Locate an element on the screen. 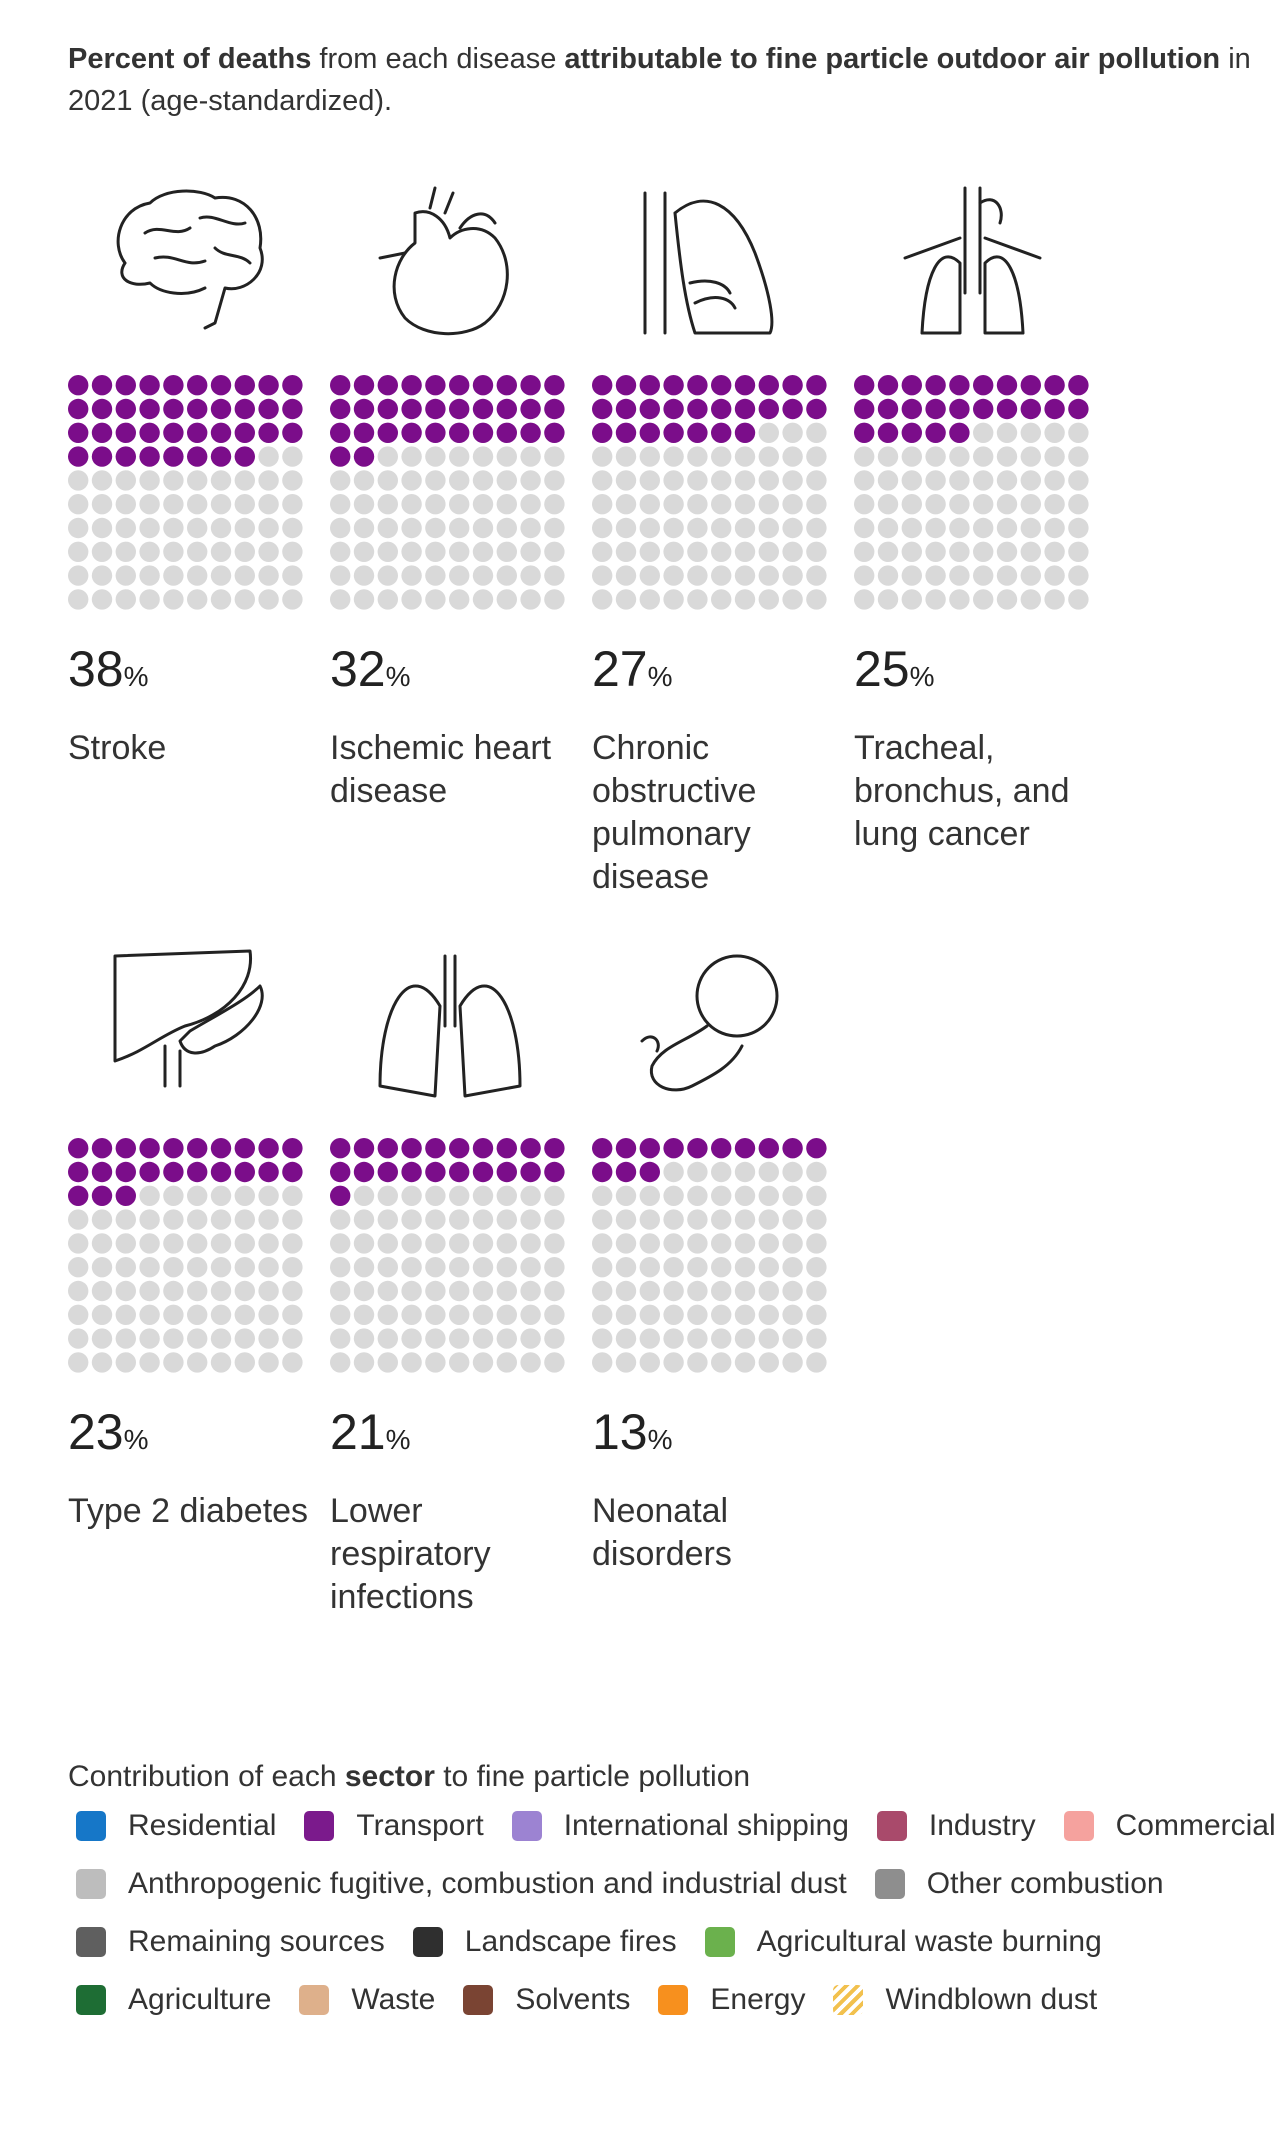  legend-label: Landscape fires is located at coordinates (570, 1941).